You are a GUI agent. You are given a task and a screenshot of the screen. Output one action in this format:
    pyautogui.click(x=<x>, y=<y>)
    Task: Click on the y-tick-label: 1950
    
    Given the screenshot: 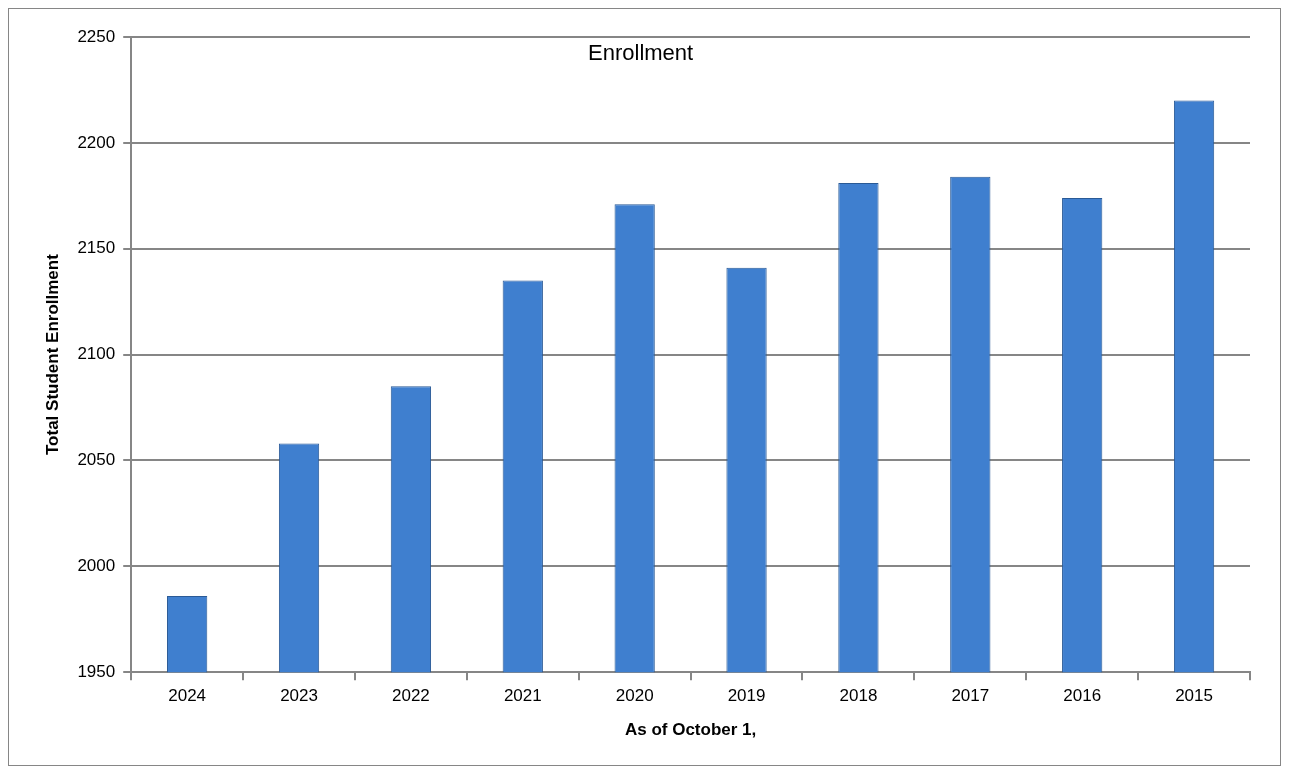 What is the action you would take?
    pyautogui.click(x=96, y=671)
    